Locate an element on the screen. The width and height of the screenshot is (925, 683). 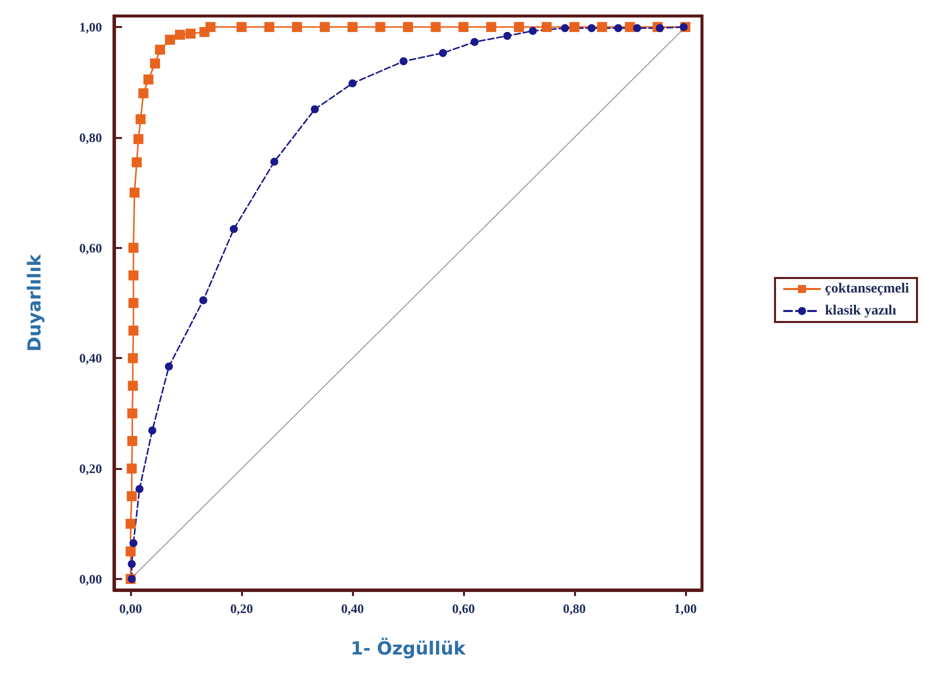
y-tick-label: 0,80 is located at coordinates (90, 137).